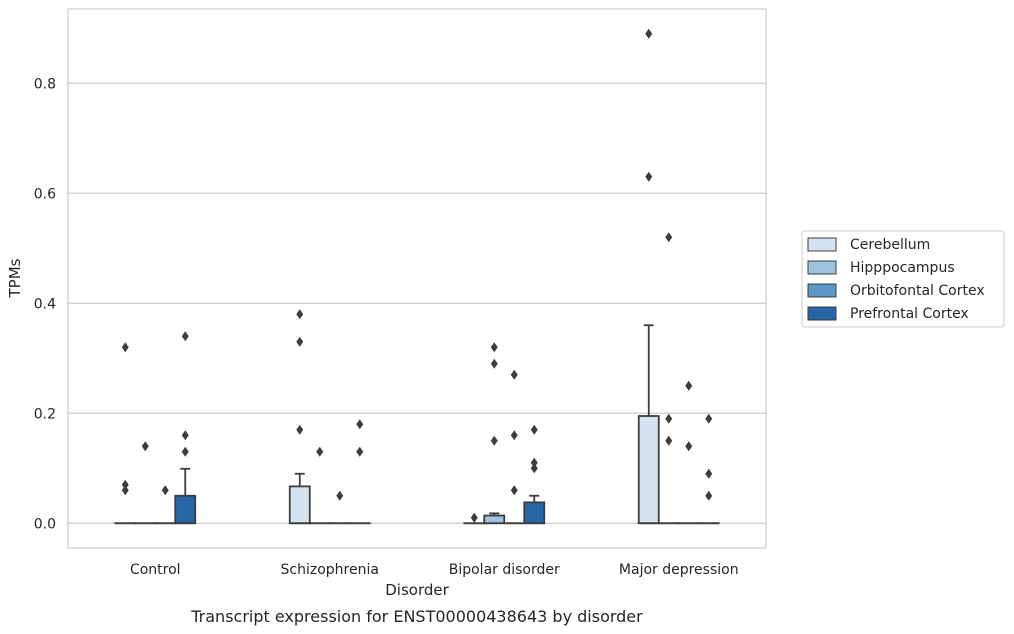 The height and width of the screenshot is (634, 1014). I want to click on legend-label: Prefrontal Cortex, so click(909, 314).